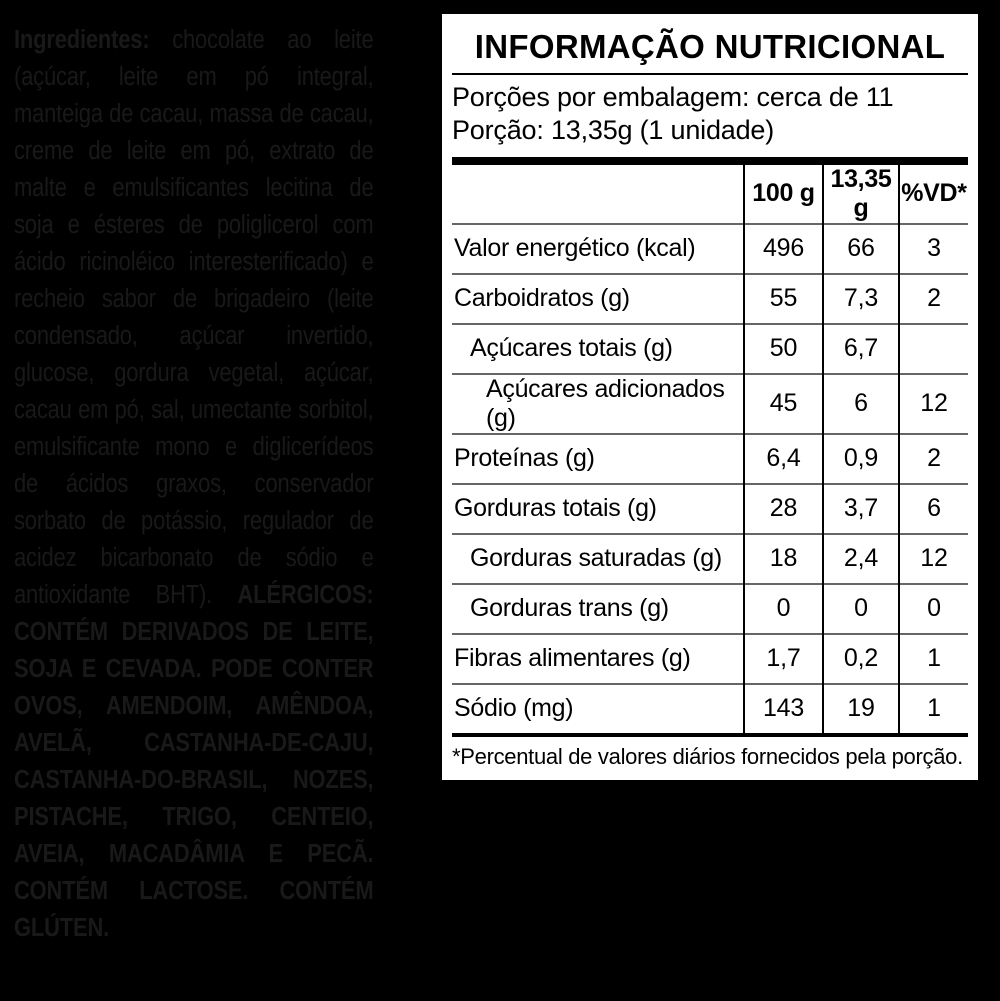  I want to click on row-value-per-100g: 1,7, so click(783, 658).